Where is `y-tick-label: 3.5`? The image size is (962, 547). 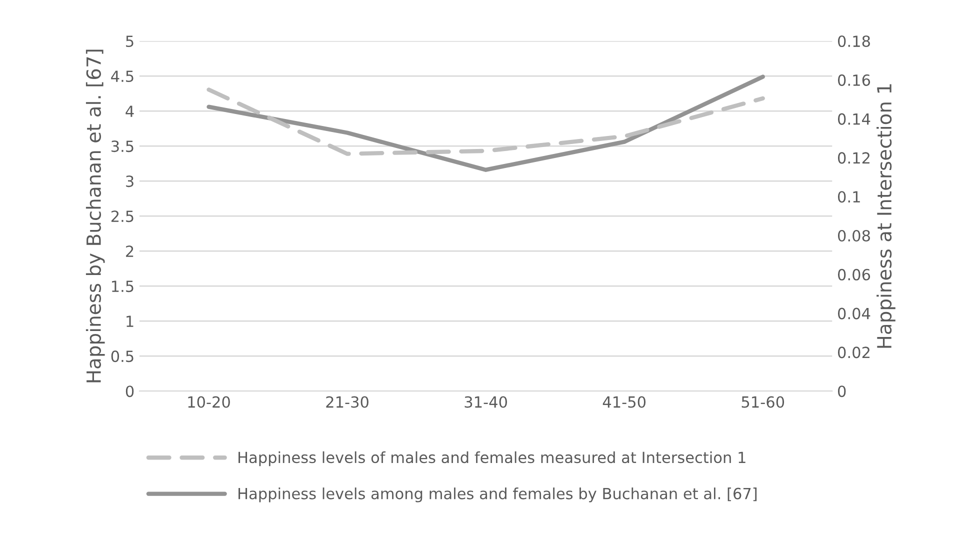
y-tick-label: 3.5 is located at coordinates (122, 146).